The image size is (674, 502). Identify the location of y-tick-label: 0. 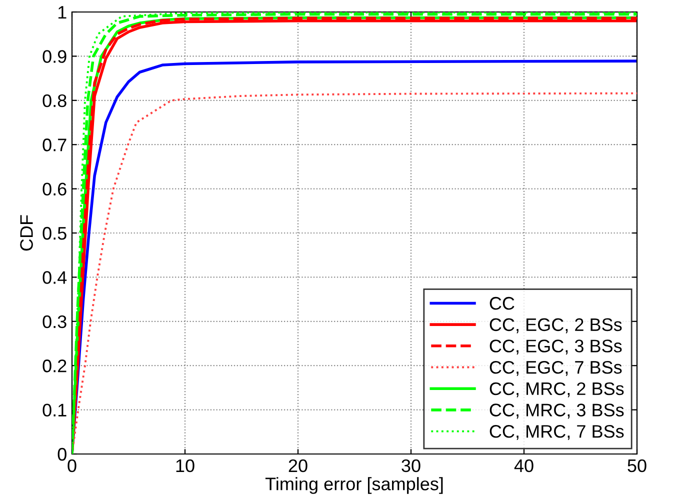
(62, 454).